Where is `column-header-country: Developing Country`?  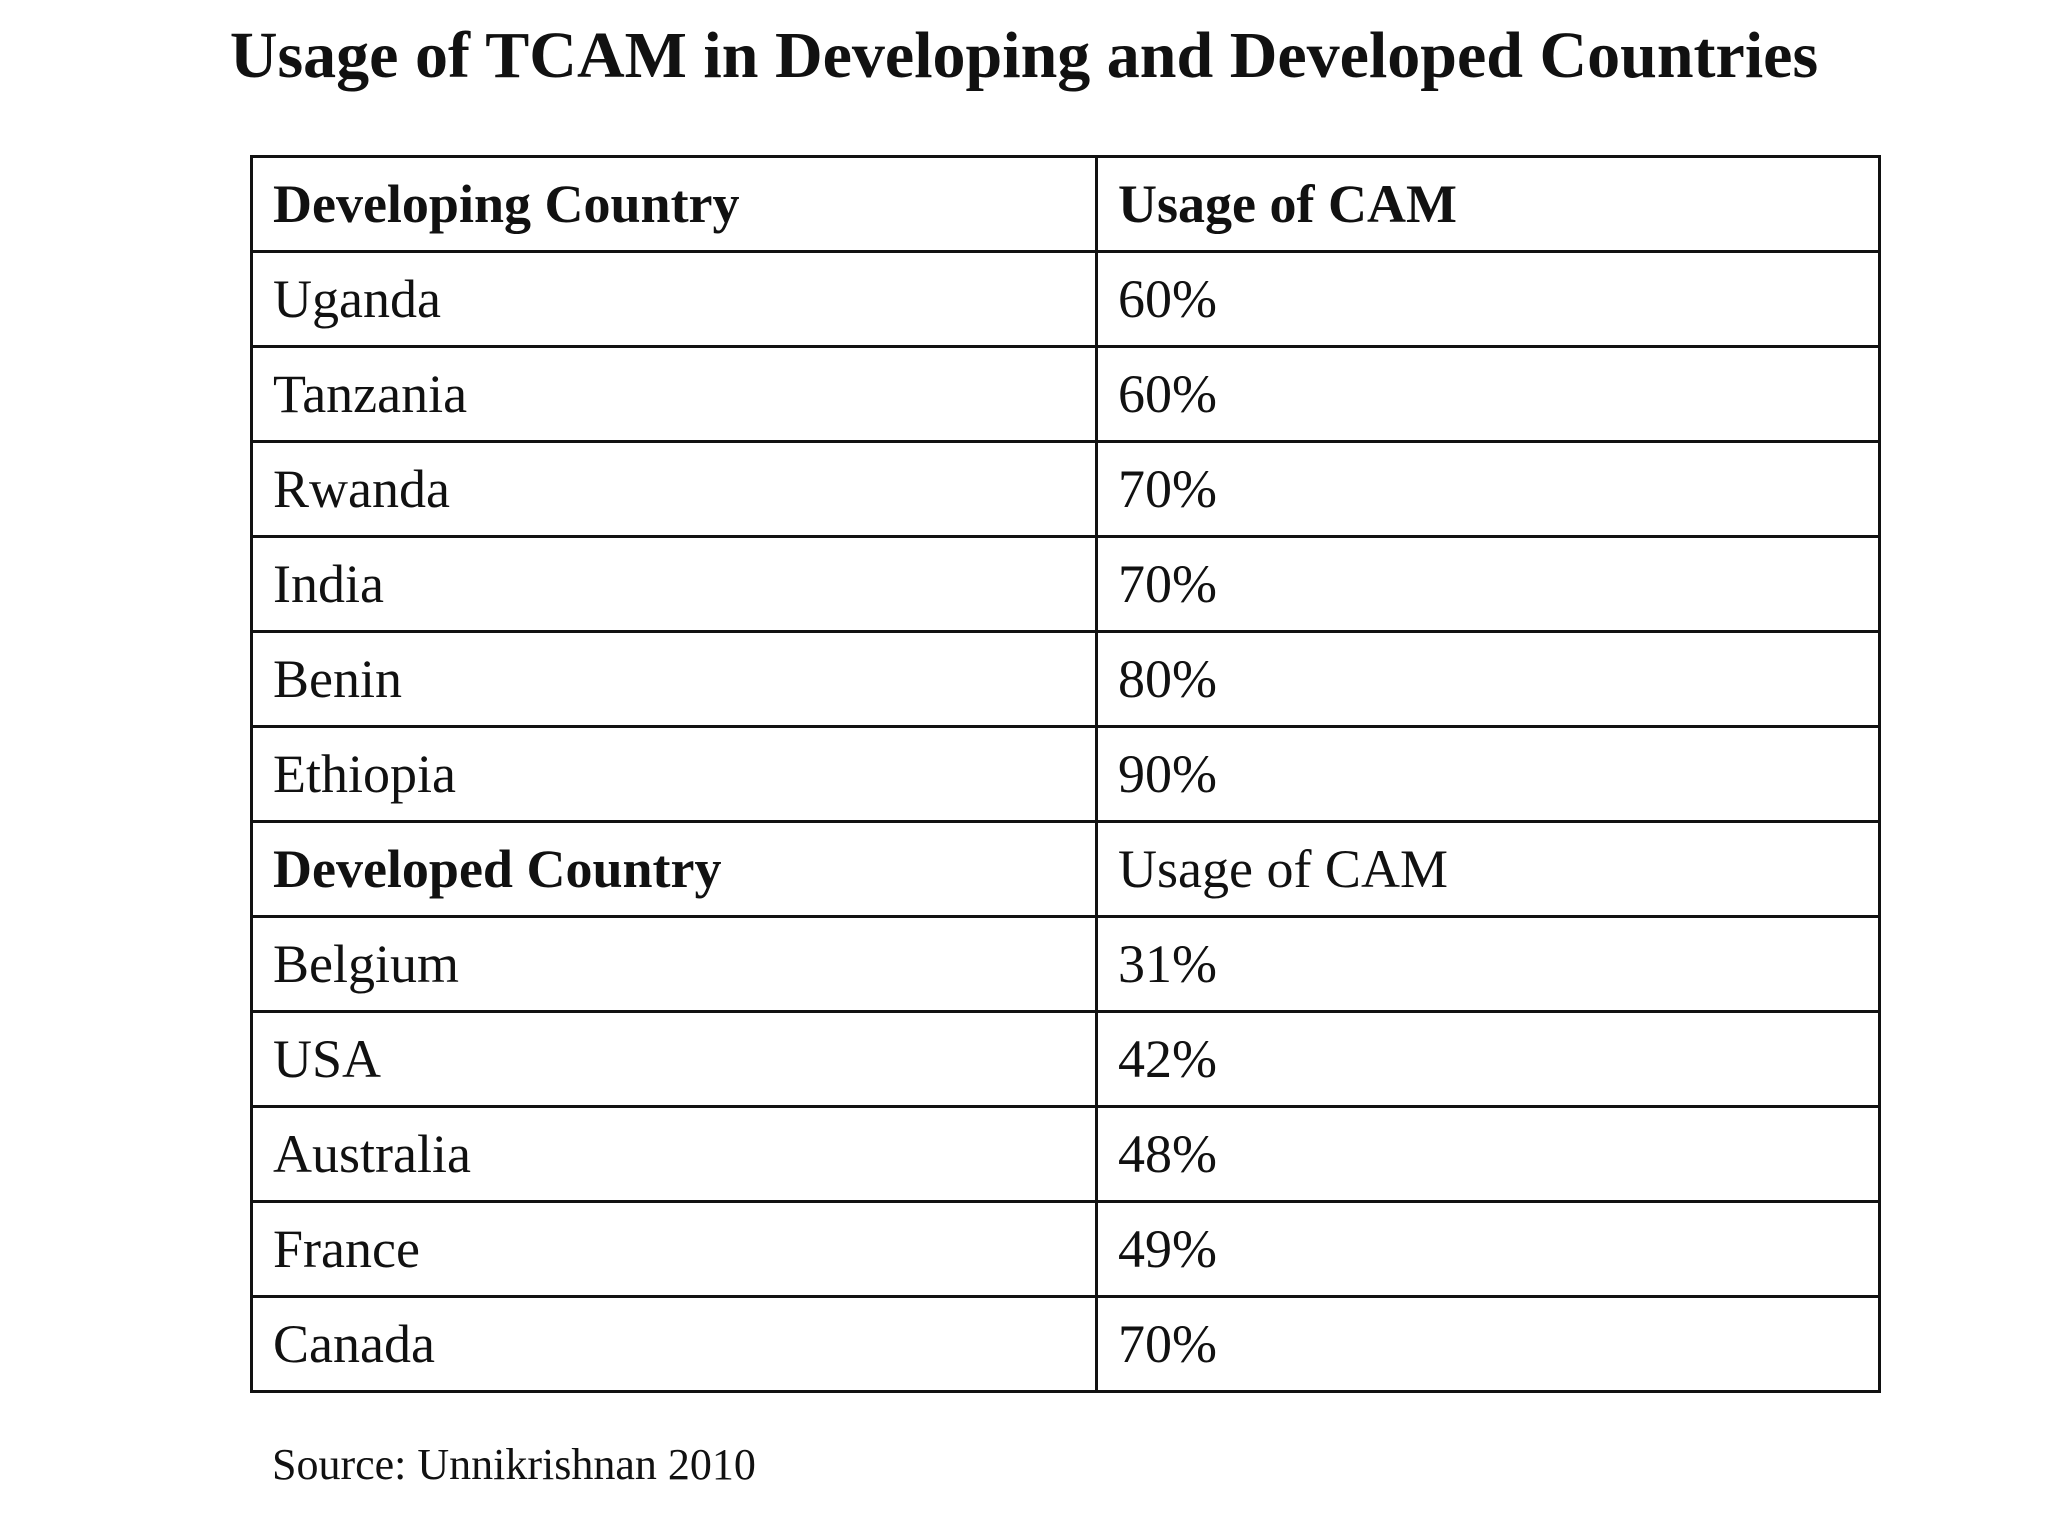 column-header-country: Developing Country is located at coordinates (674, 204).